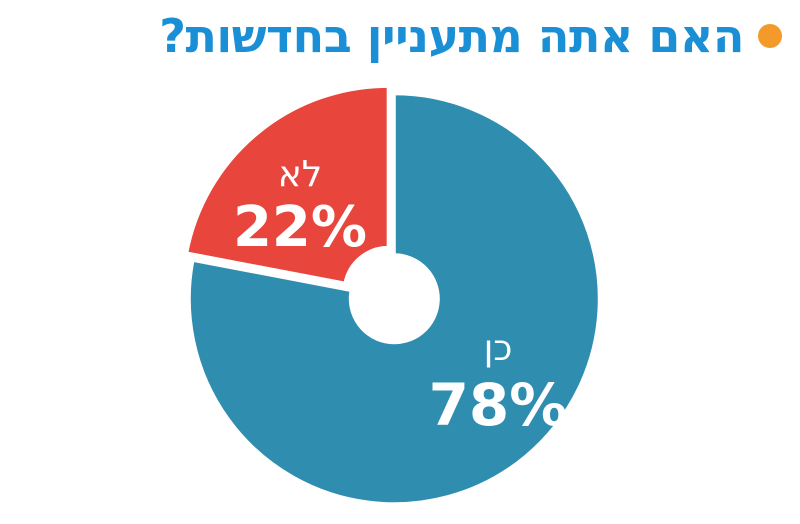 This screenshot has height=524, width=800. Describe the element at coordinates (498, 405) in the screenshot. I see `slice-value-label: 78%` at that location.